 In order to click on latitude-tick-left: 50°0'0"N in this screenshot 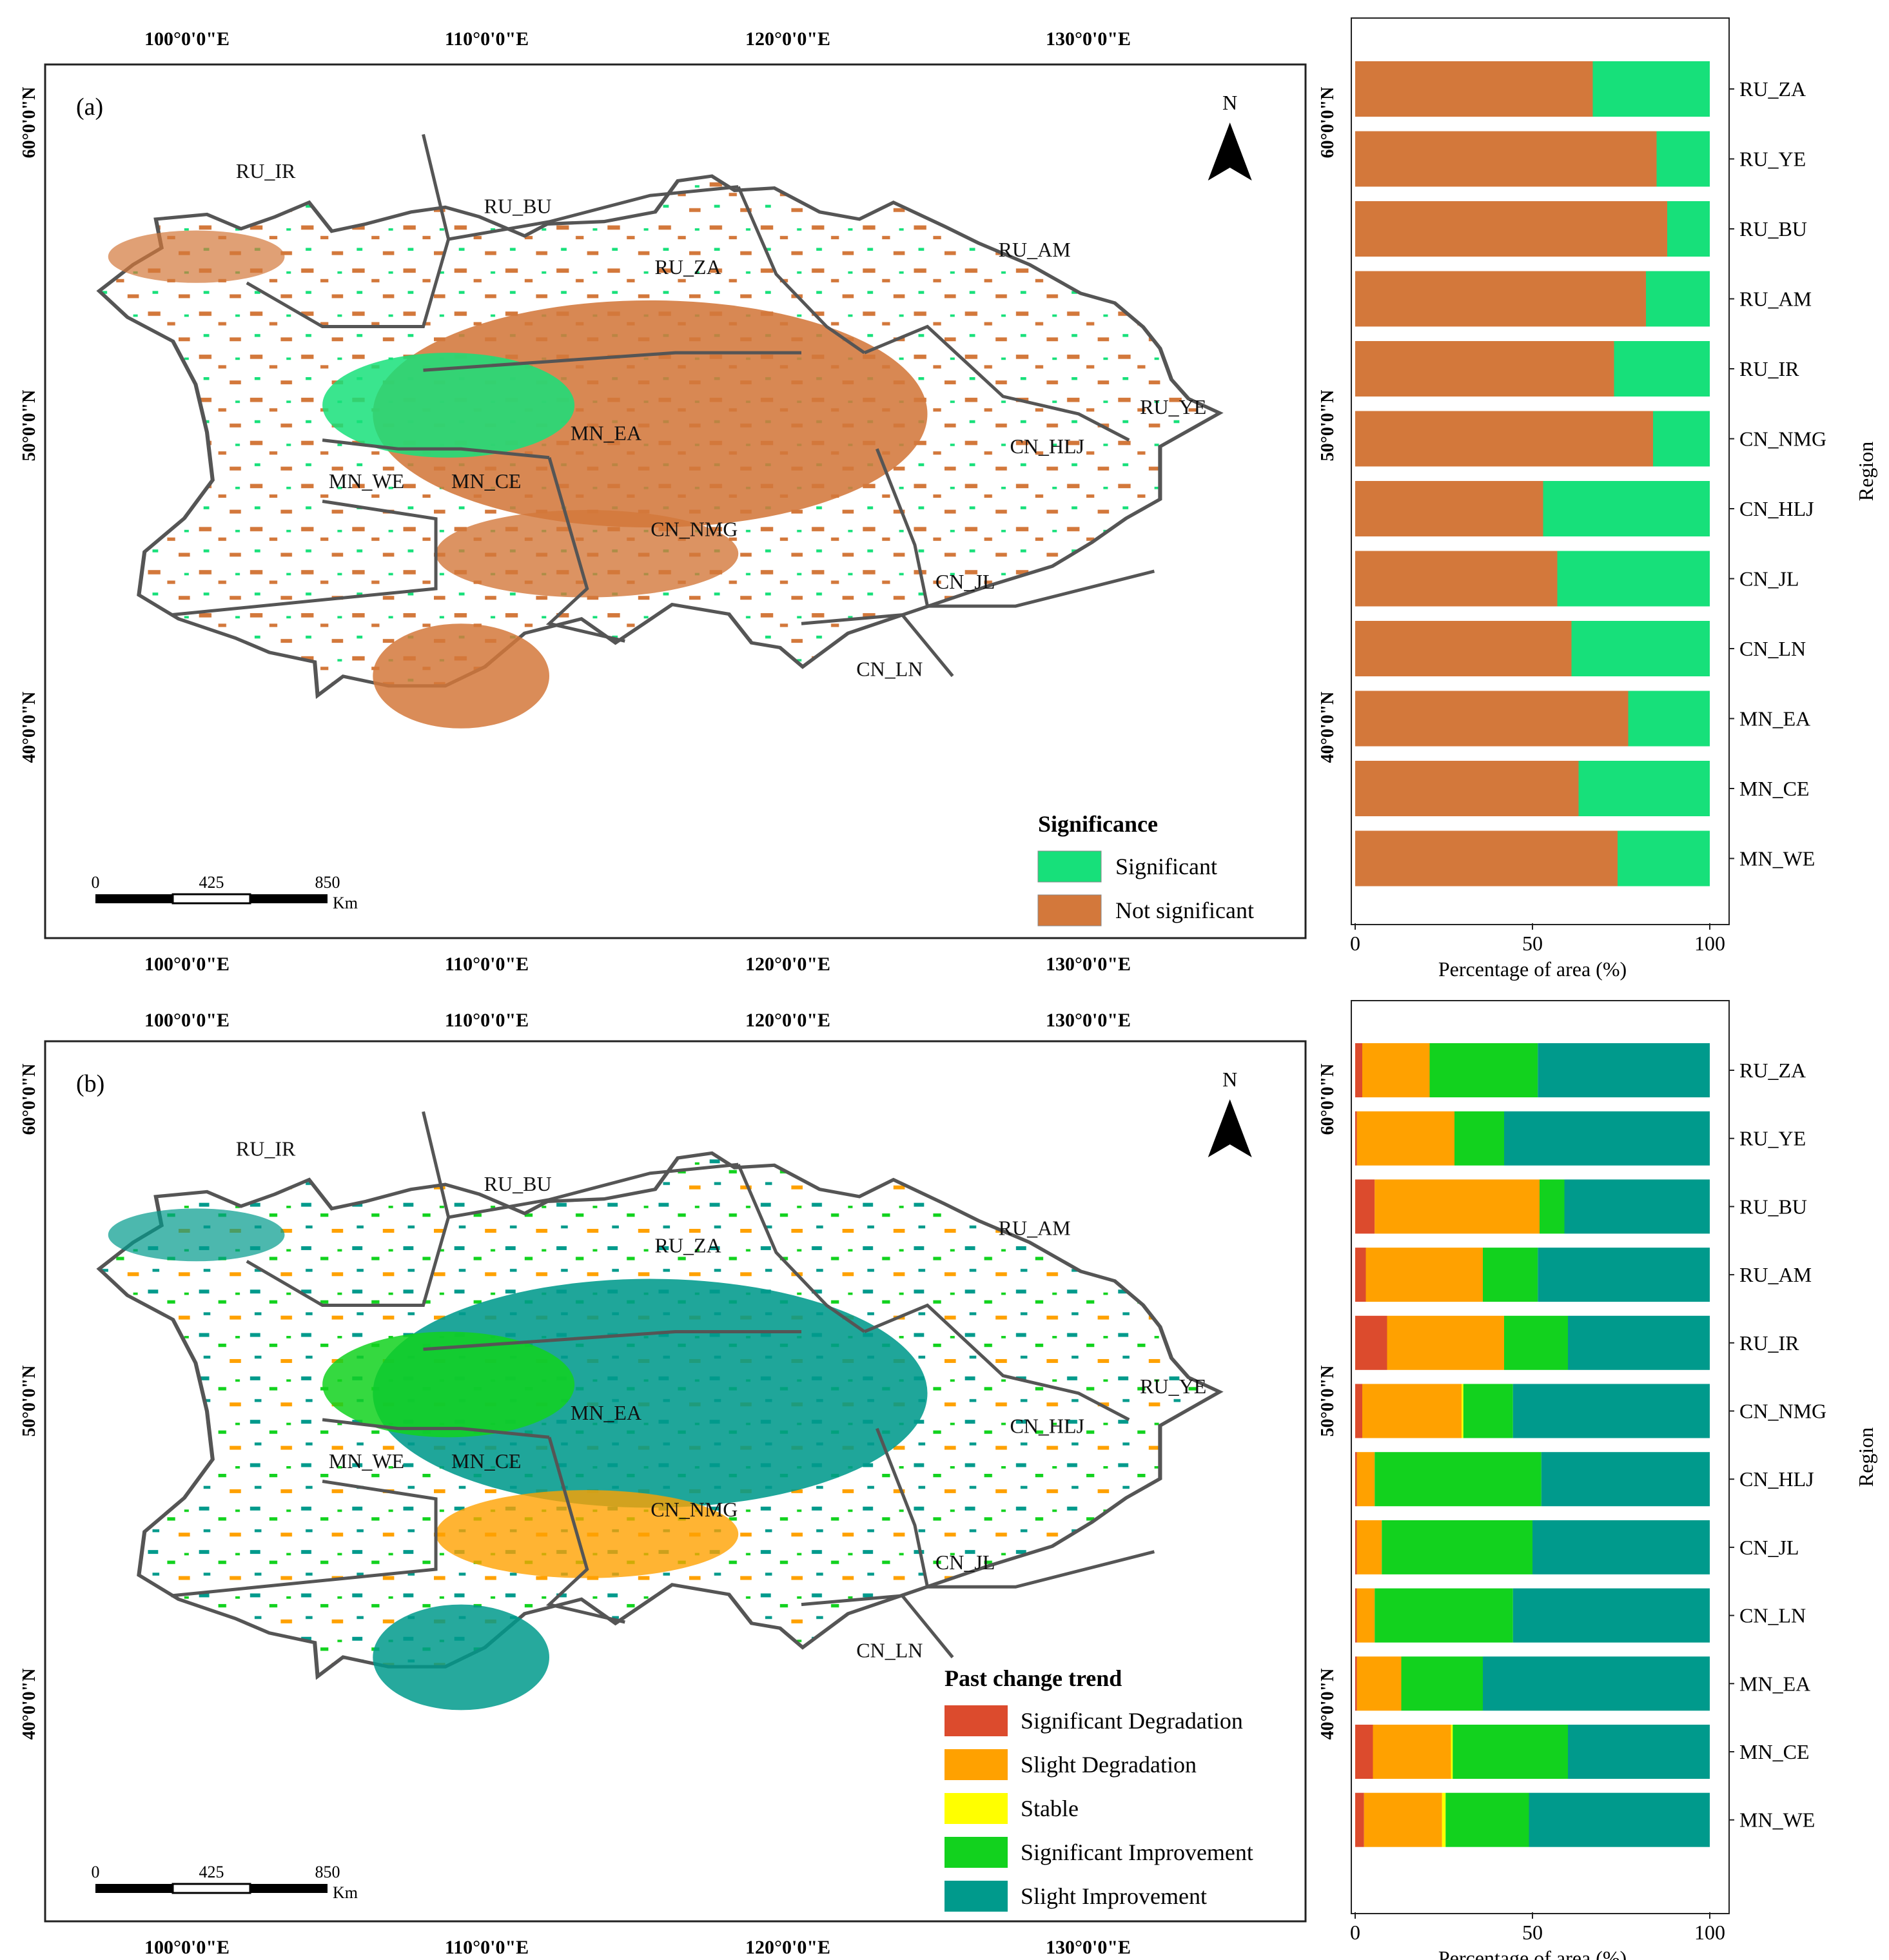, I will do `click(29, 1401)`.